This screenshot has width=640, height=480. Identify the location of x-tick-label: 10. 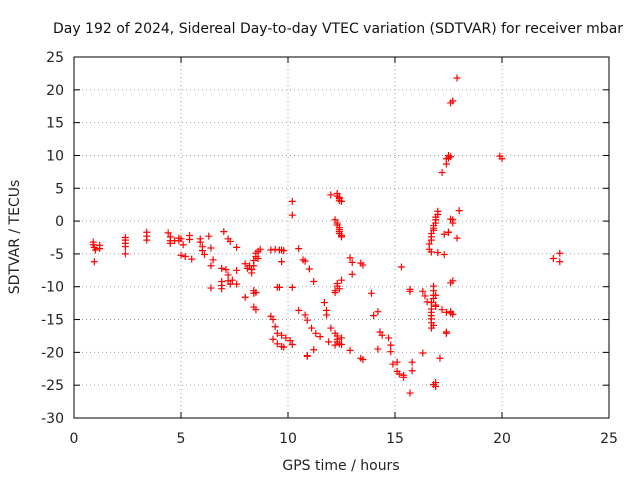
(288, 439).